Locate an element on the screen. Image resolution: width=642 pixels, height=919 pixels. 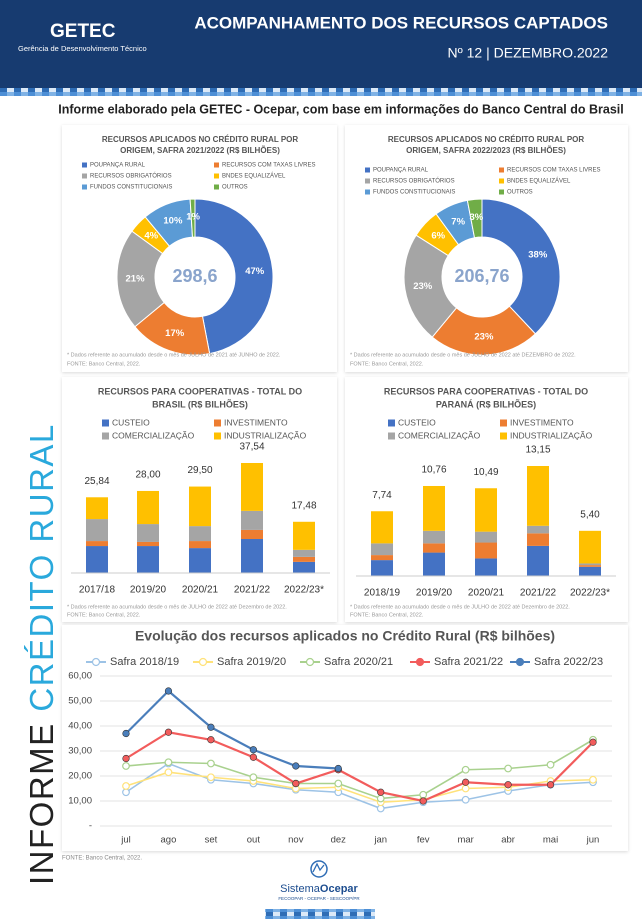
header-band is located at coordinates (321, 44).